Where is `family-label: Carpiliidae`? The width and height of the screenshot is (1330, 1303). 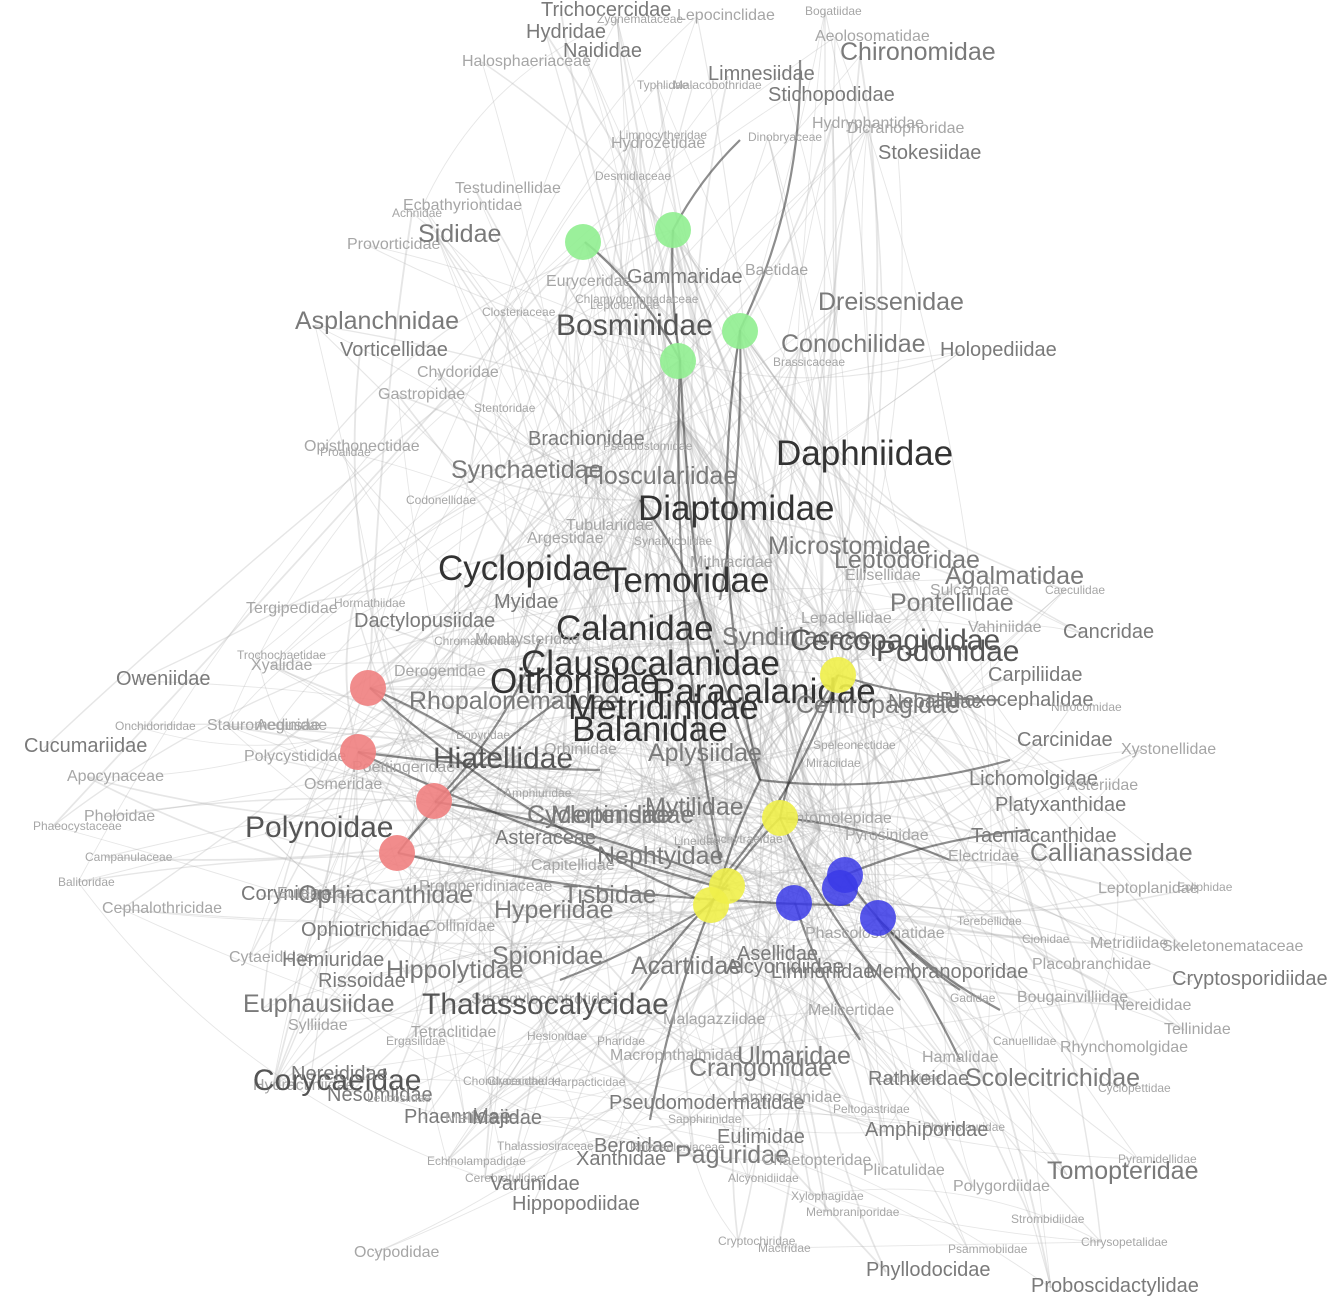 family-label: Carpiliidae is located at coordinates (1035, 675).